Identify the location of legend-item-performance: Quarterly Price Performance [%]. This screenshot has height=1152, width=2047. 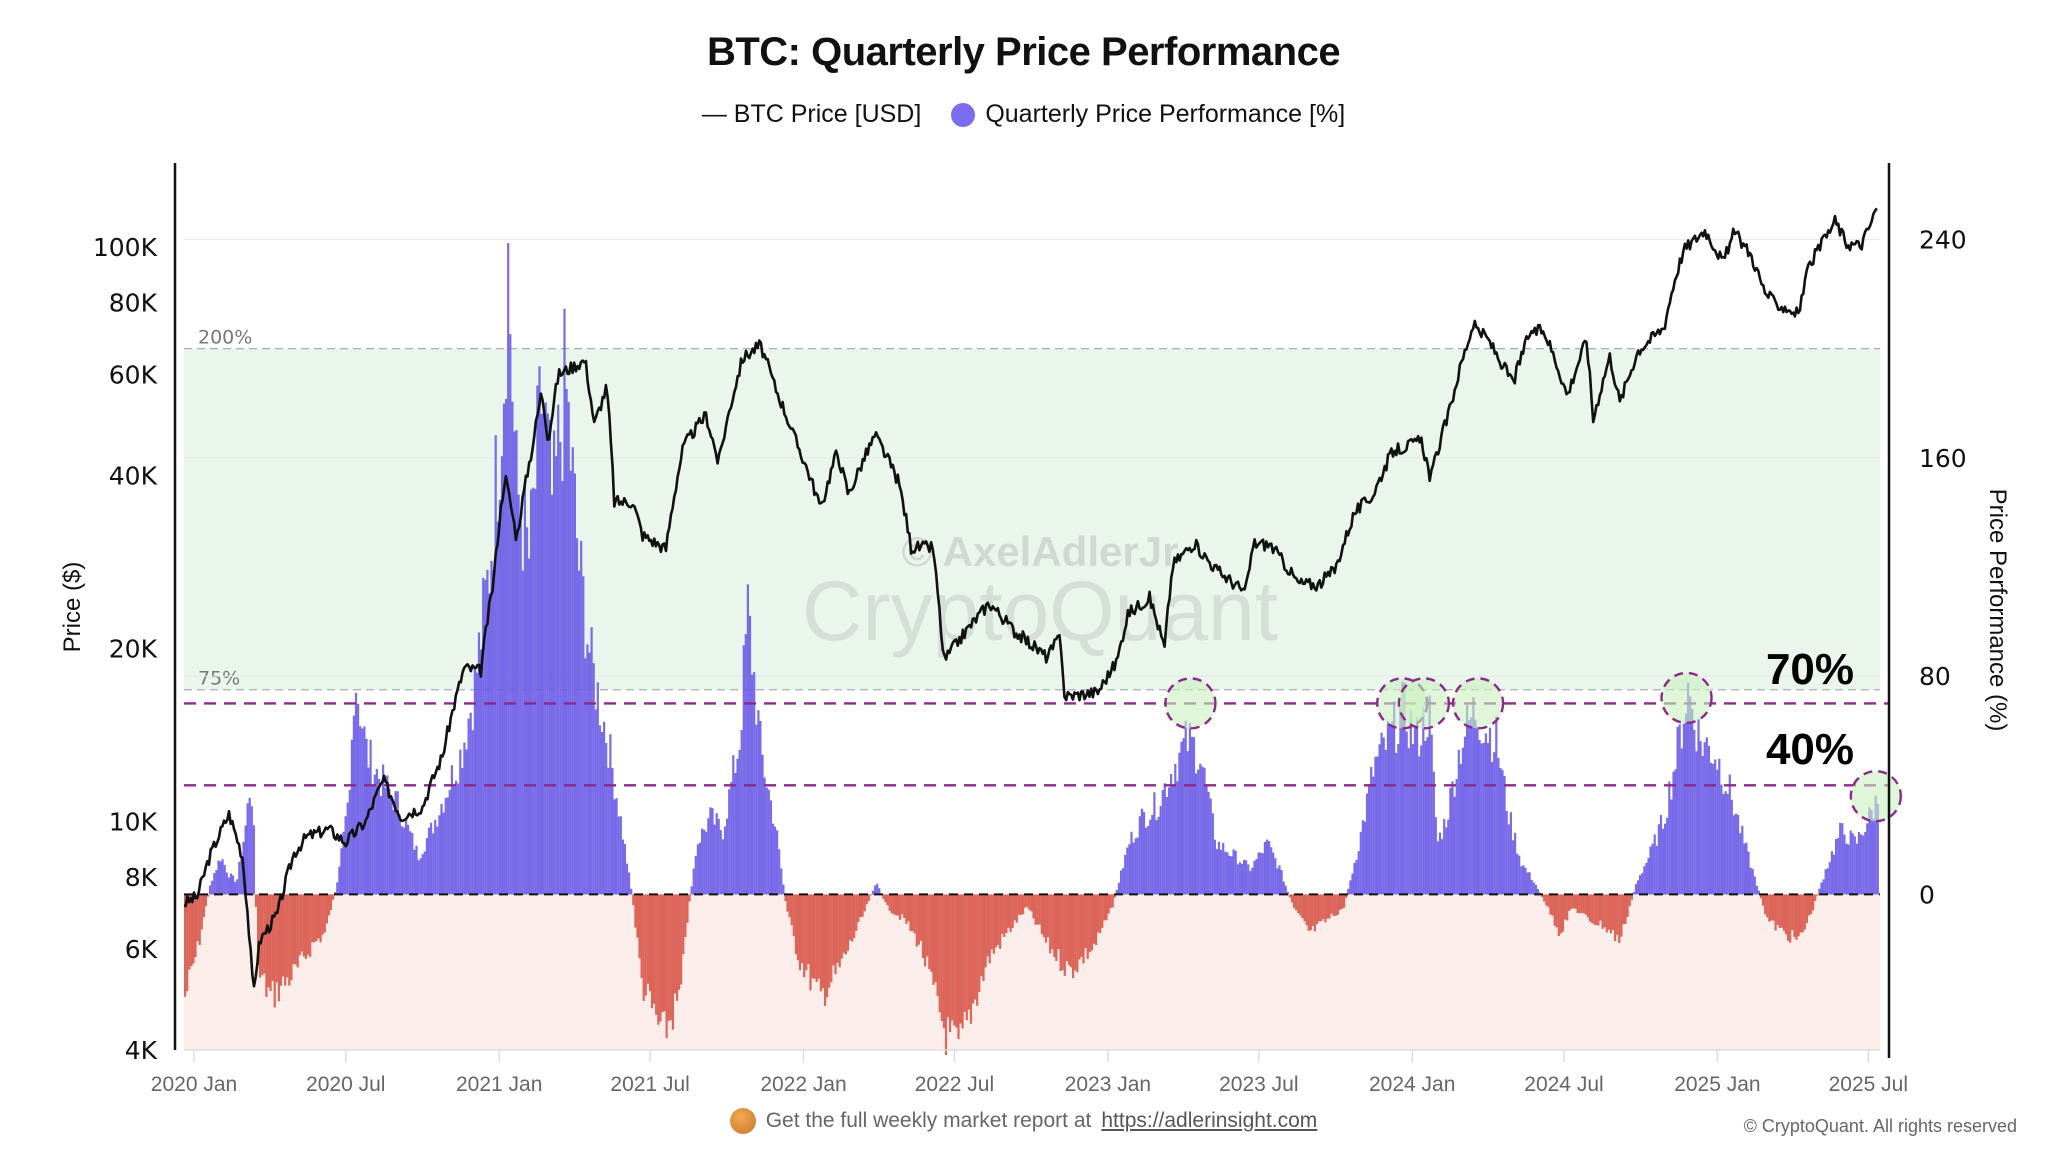
(1148, 114).